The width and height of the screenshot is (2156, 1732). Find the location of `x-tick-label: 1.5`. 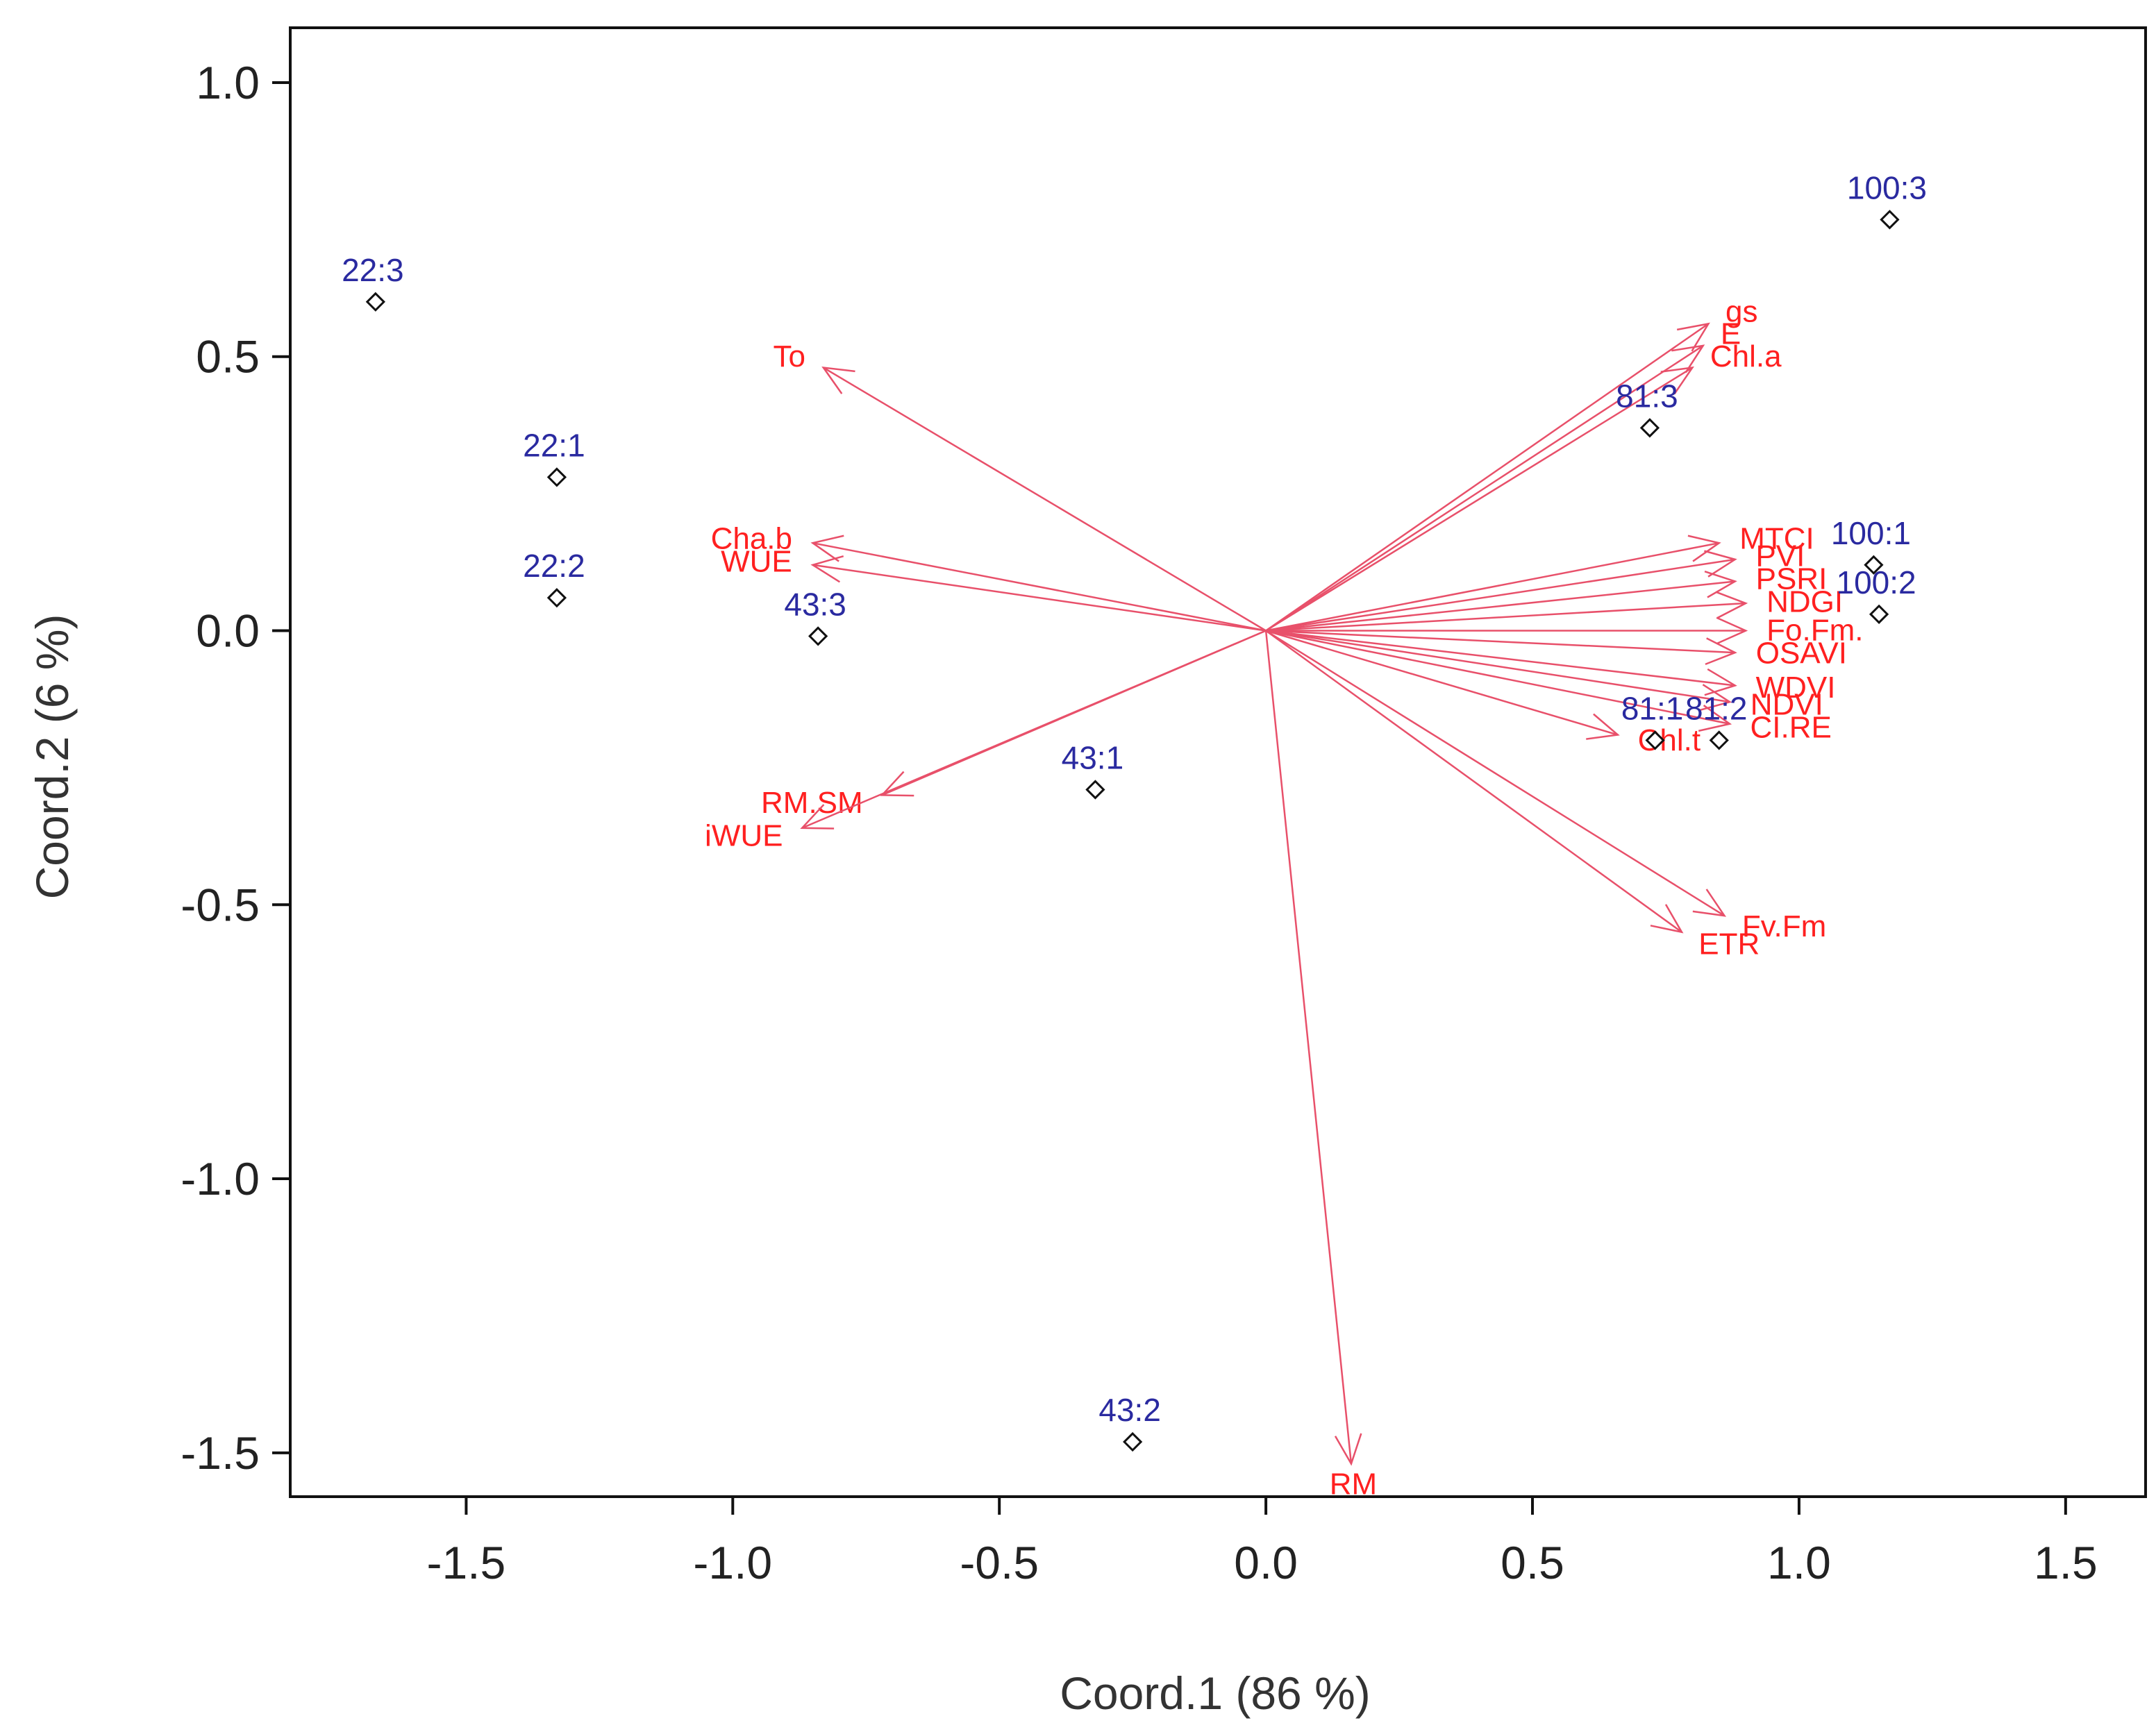

x-tick-label: 1.5 is located at coordinates (2066, 1562).